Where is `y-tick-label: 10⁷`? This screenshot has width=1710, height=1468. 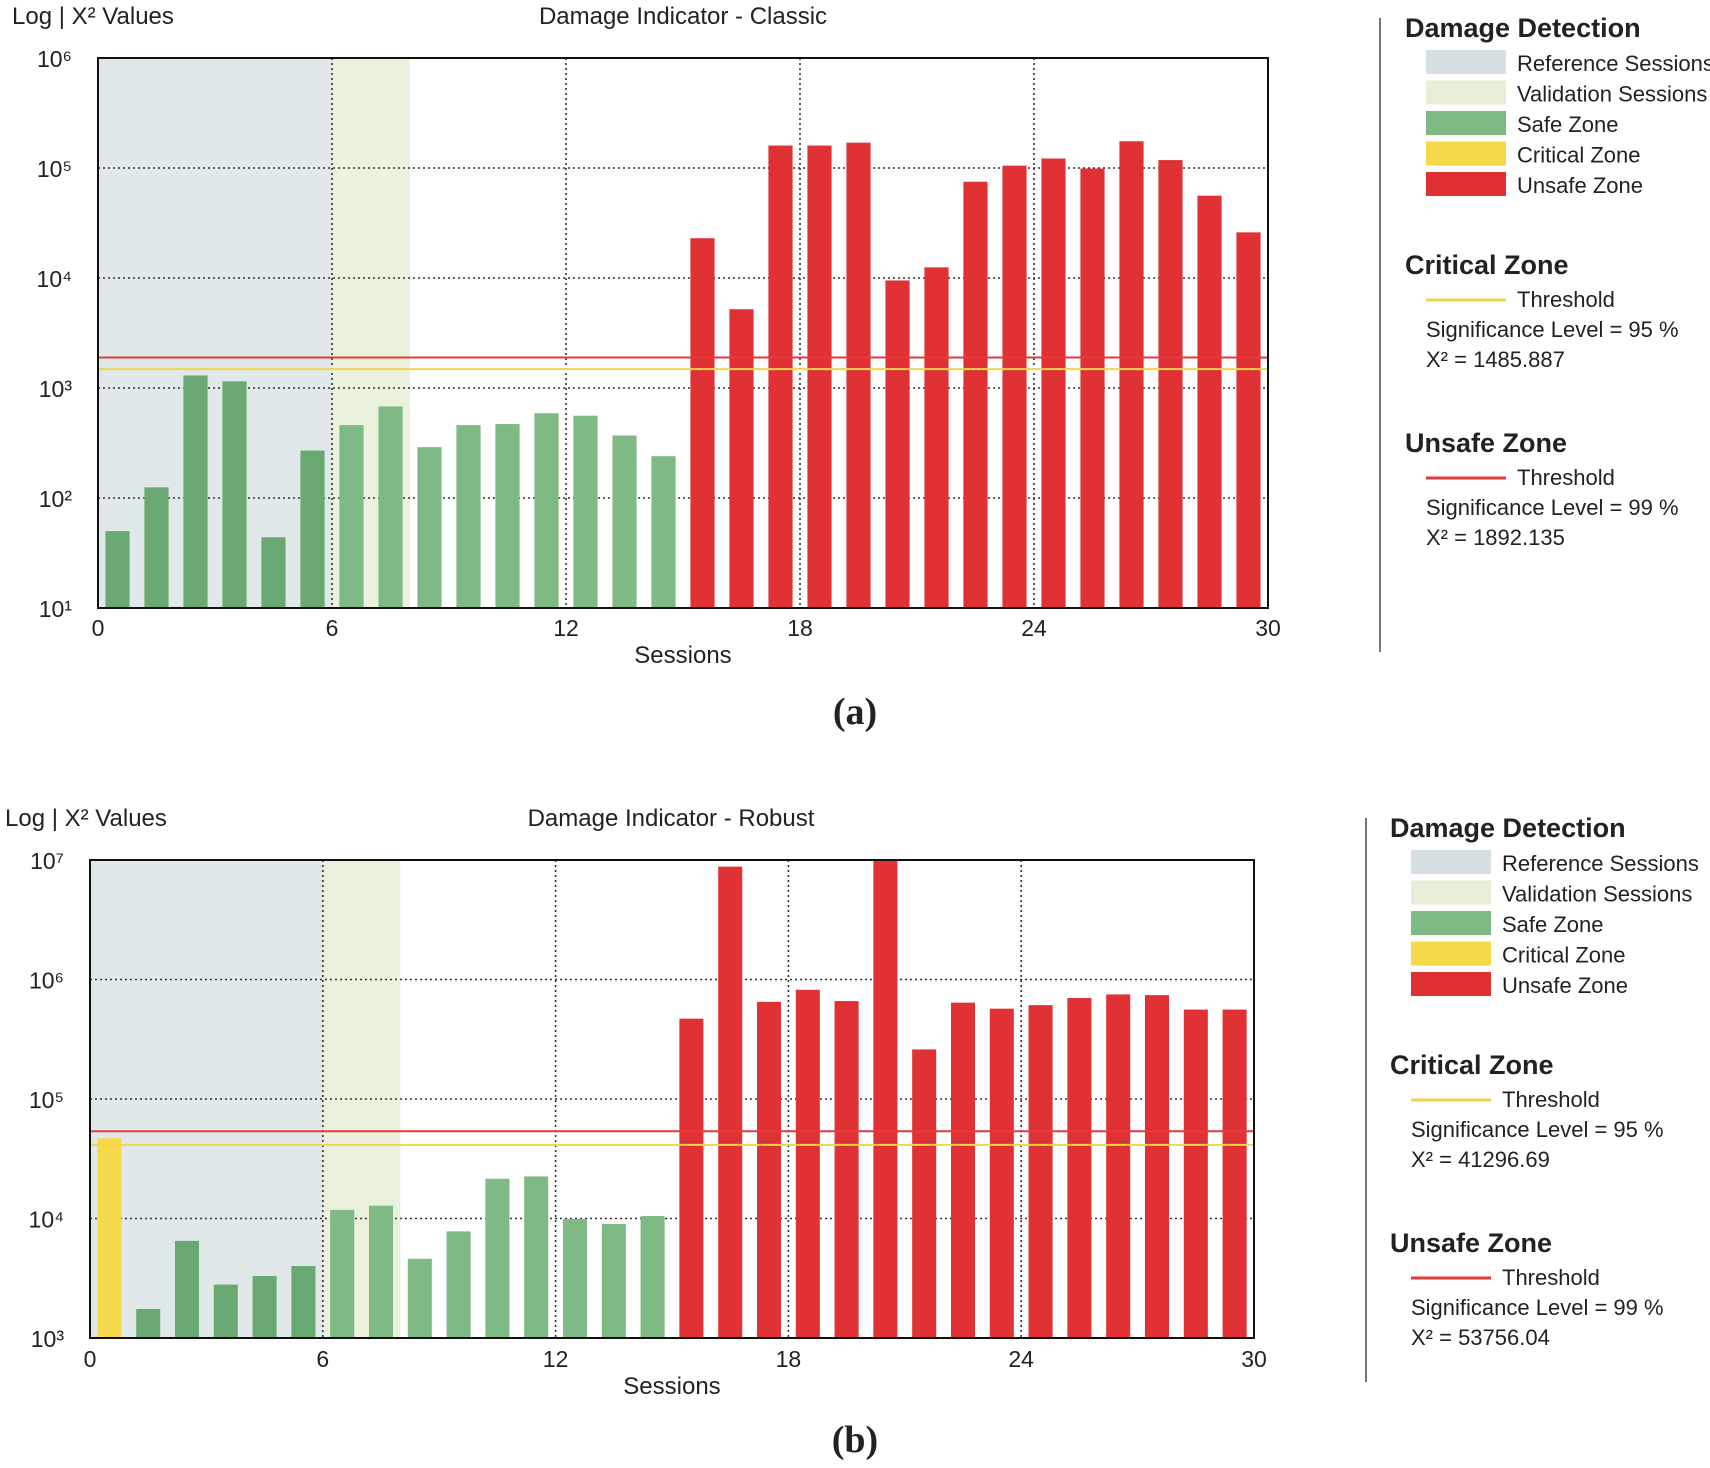
y-tick-label: 10⁷ is located at coordinates (47, 861).